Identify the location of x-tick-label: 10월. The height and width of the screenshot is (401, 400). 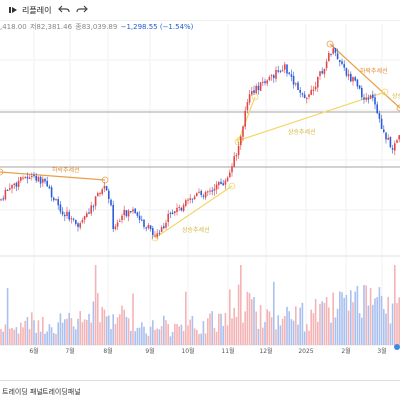
(187, 351).